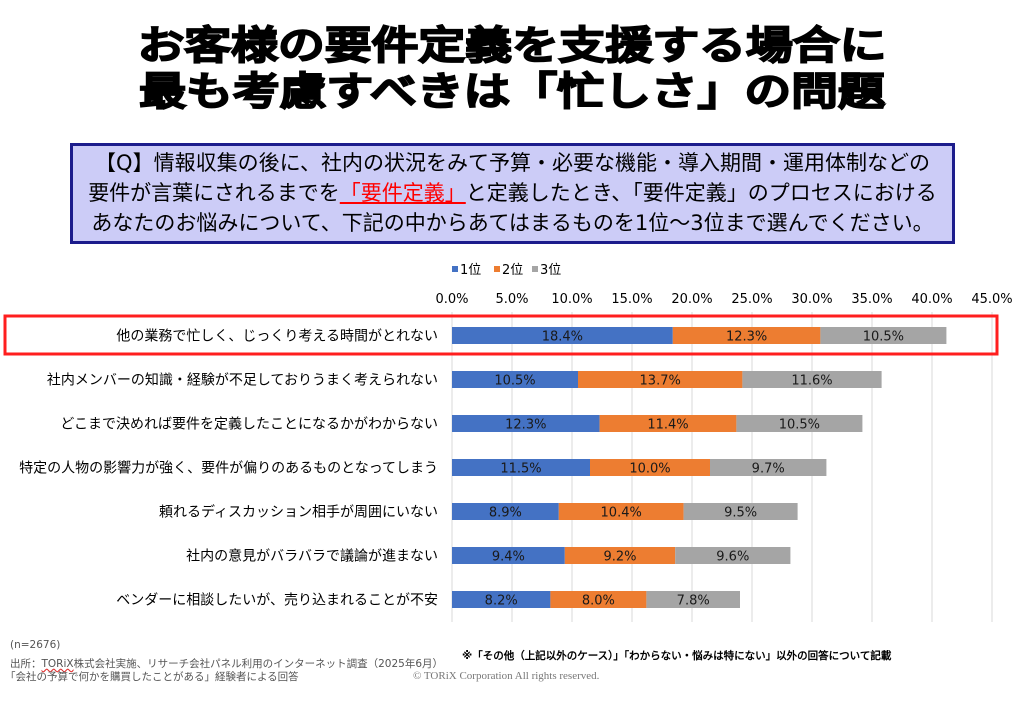  What do you see at coordinates (26, 664) in the screenshot?
I see `source-prefix: 出所：` at bounding box center [26, 664].